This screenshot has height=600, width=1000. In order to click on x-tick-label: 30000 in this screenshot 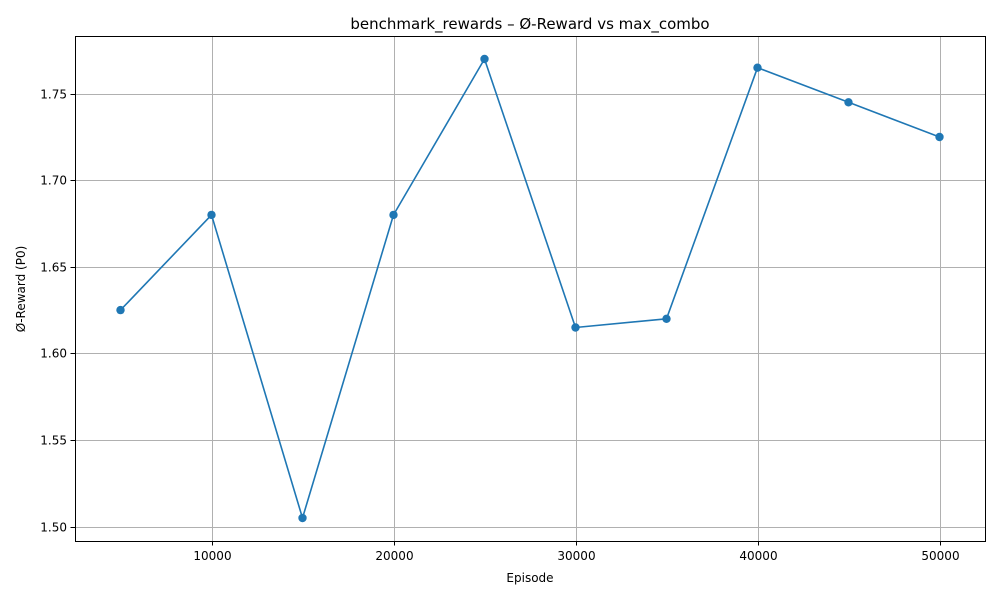, I will do `click(576, 556)`.